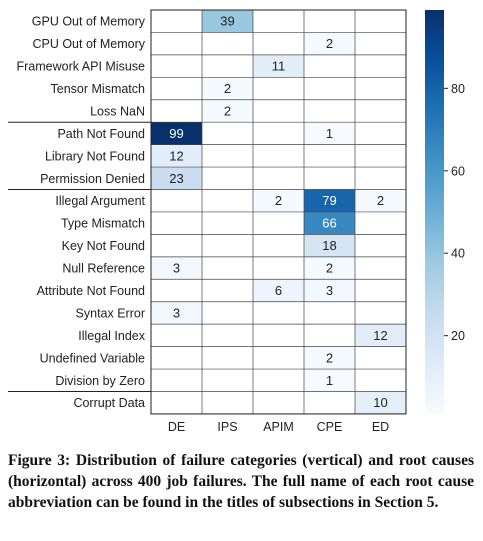 The width and height of the screenshot is (483, 541). Describe the element at coordinates (100, 201) in the screenshot. I see `row-label: Illegal Argument` at that location.